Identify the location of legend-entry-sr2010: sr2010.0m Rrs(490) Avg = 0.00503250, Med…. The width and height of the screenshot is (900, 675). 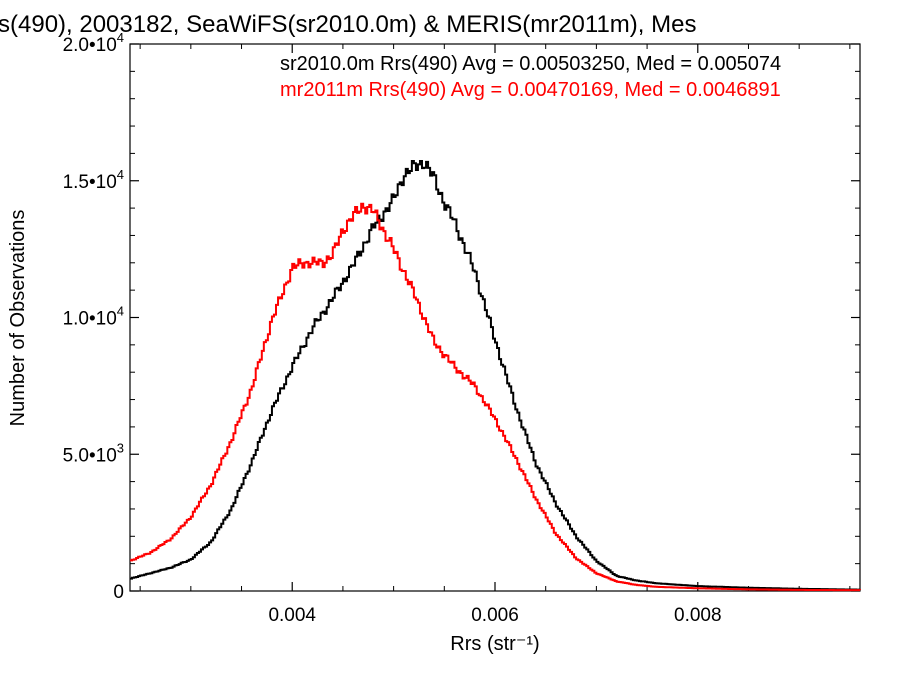
(530, 64).